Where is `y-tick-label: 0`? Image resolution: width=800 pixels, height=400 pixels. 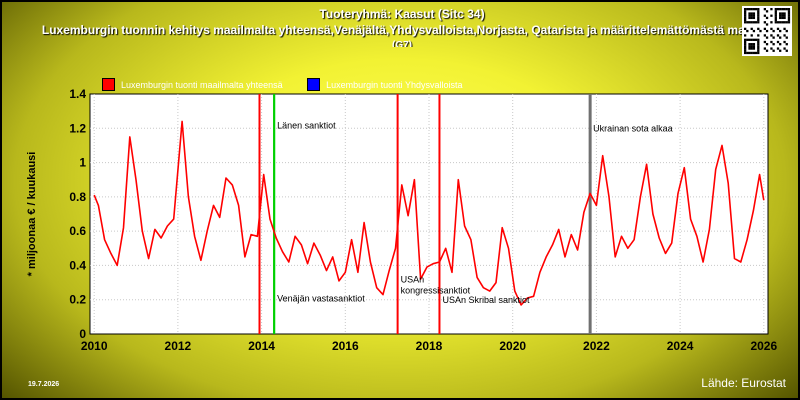 y-tick-label: 0 is located at coordinates (82, 334).